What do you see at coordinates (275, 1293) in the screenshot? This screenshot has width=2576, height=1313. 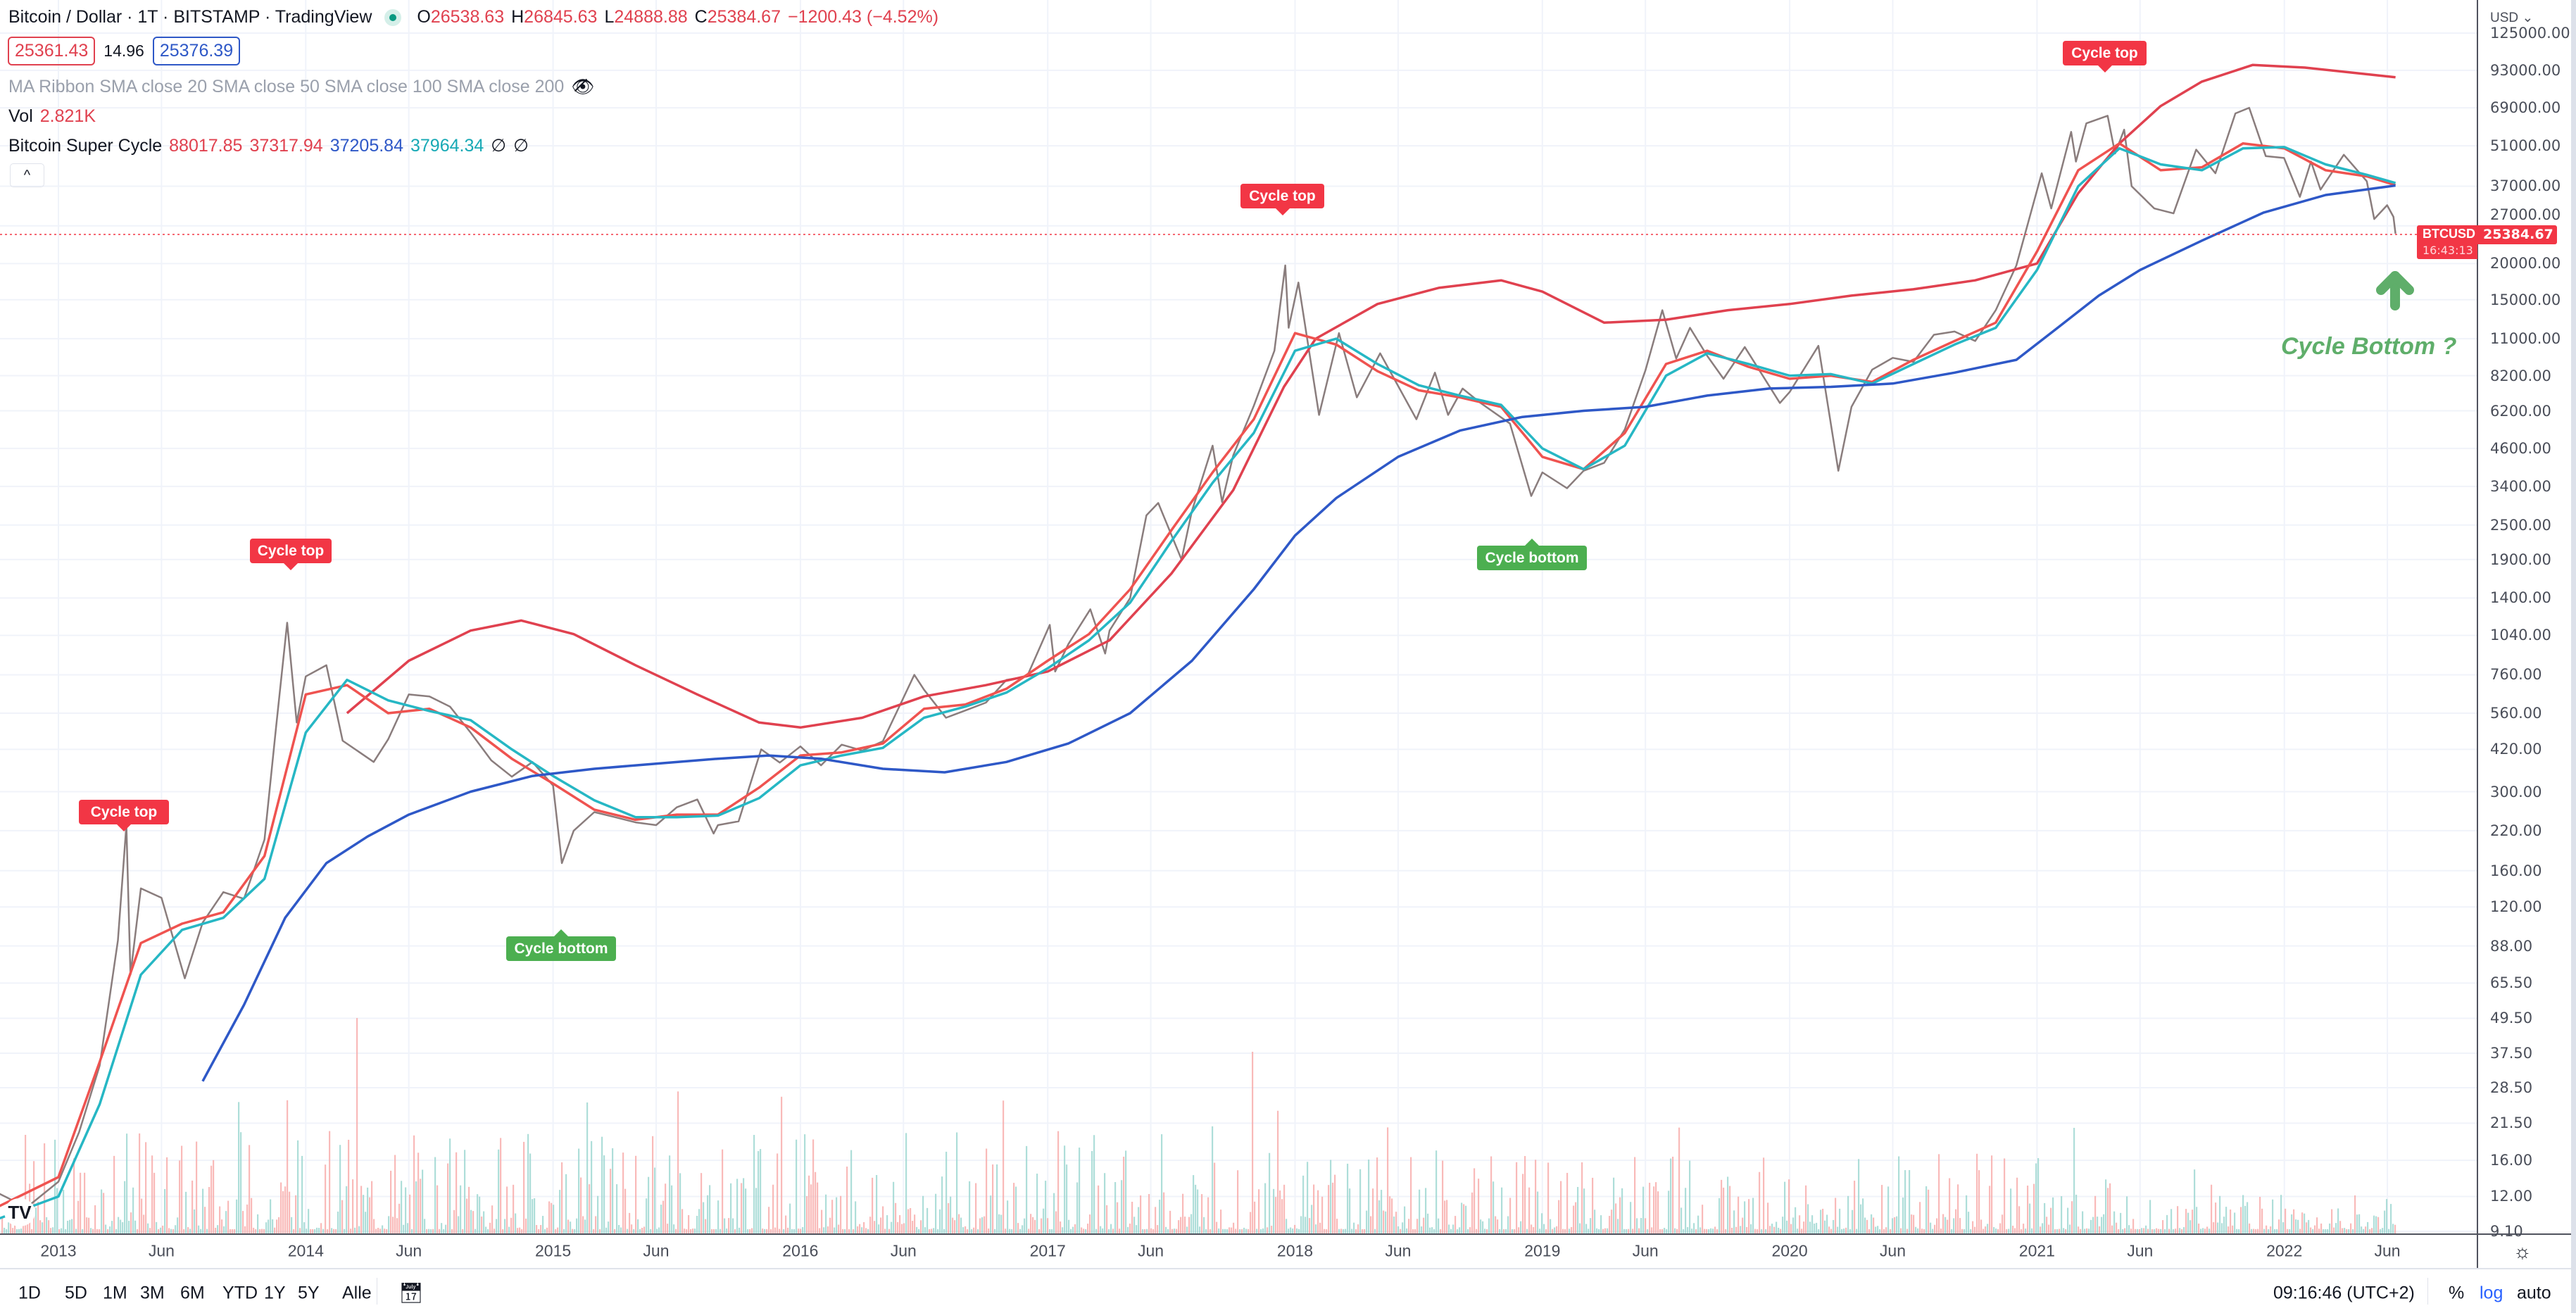 I see `range-button-1y: 1Y` at bounding box center [275, 1293].